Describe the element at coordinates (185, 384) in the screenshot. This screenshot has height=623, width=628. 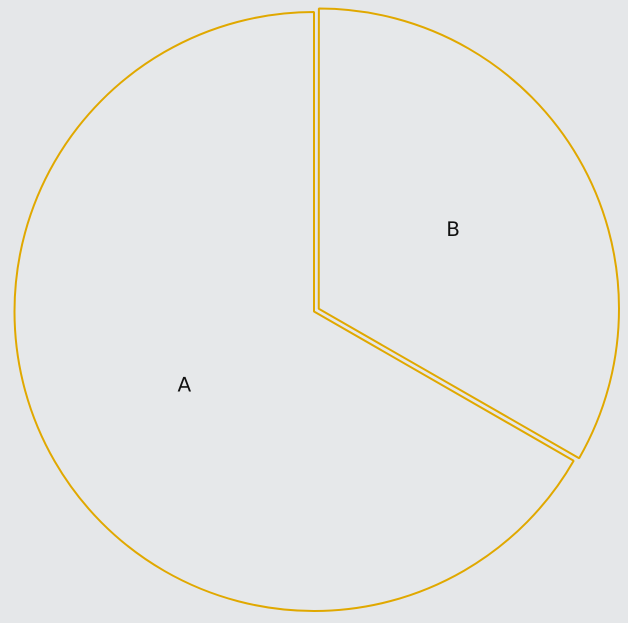
I see `slice-label: A` at that location.